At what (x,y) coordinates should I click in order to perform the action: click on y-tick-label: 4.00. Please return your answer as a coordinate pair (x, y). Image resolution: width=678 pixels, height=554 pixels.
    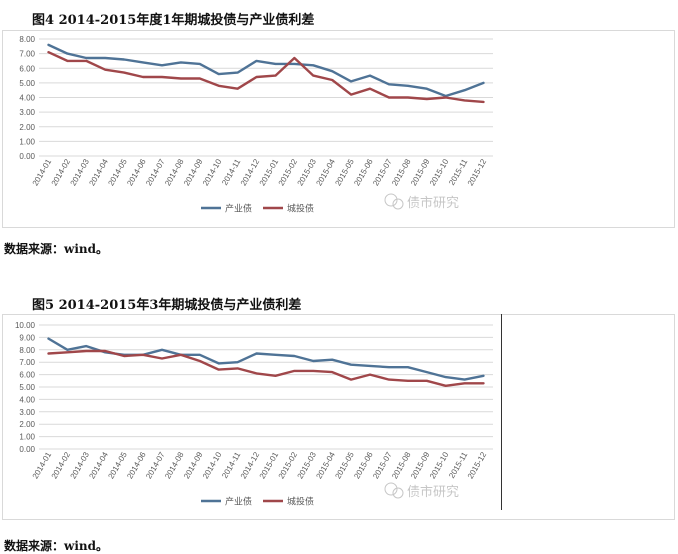
    Looking at the image, I should click on (27, 98).